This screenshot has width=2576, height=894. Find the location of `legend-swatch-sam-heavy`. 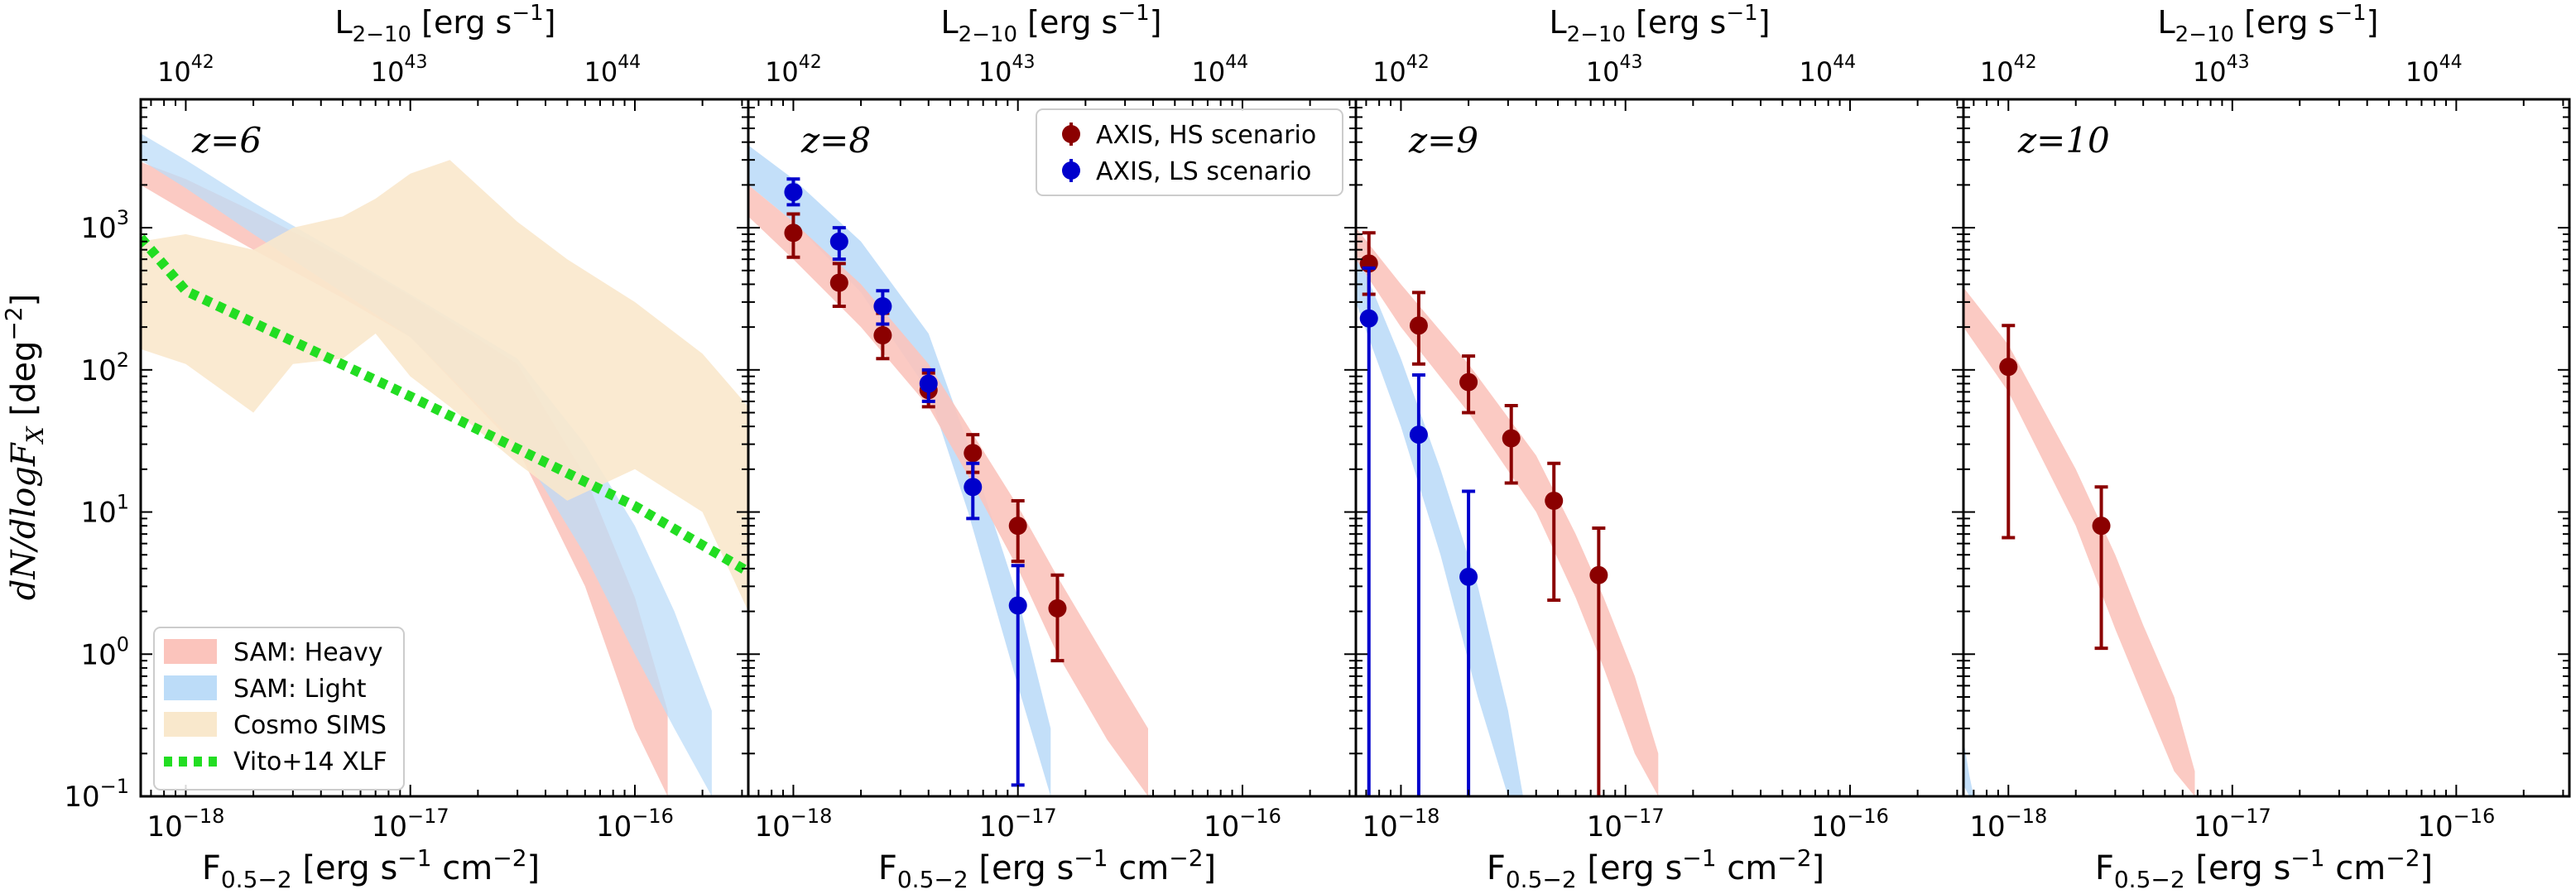

legend-swatch-sam-heavy is located at coordinates (190, 651).